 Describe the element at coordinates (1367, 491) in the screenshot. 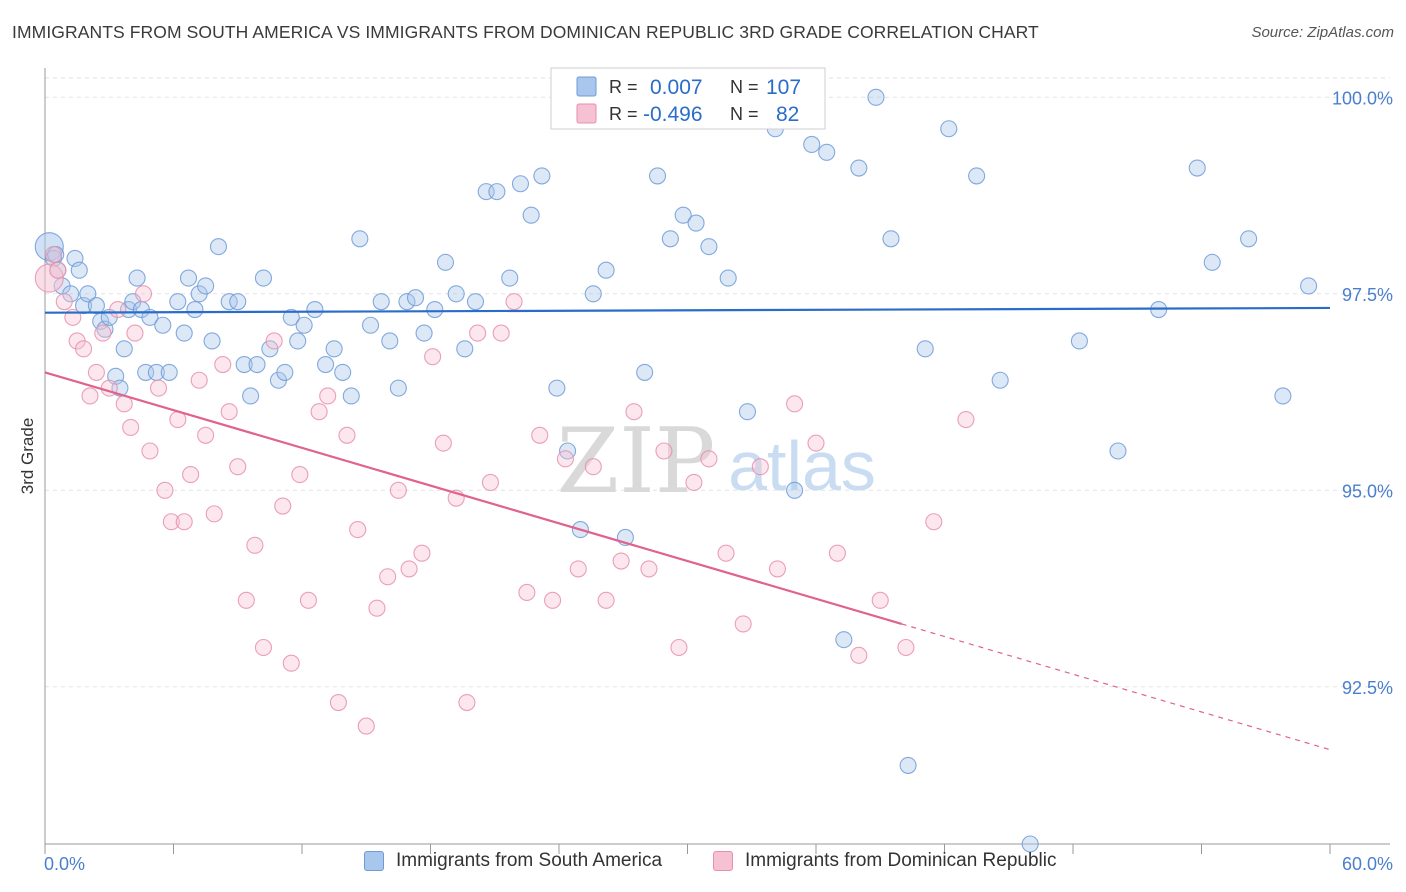

I see `y-tick-label: 95.0%` at that location.